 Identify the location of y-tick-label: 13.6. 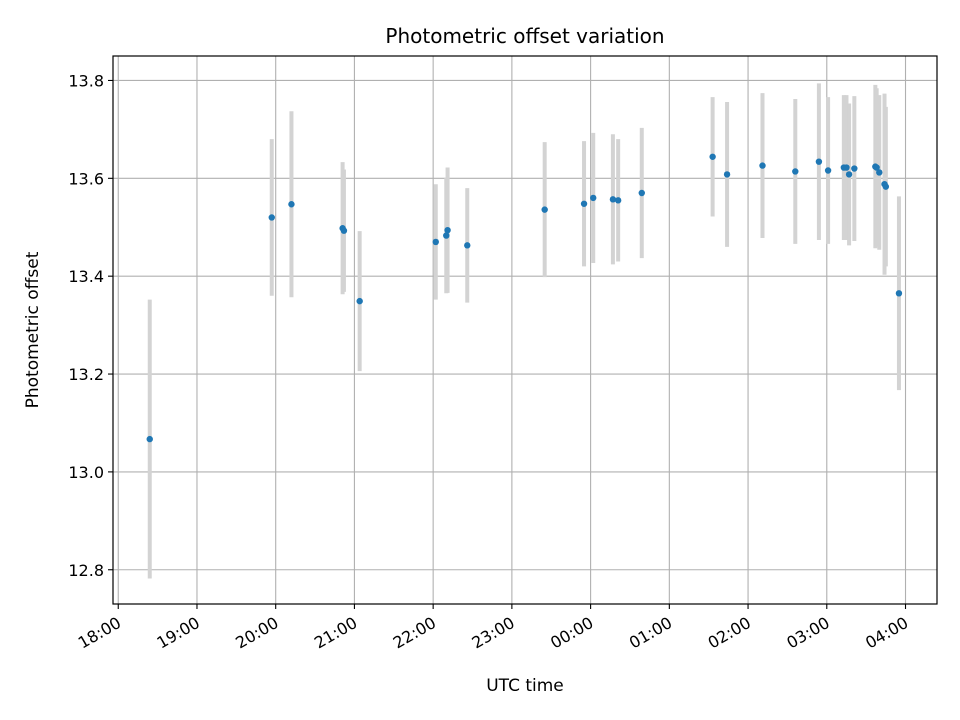
(86, 178).